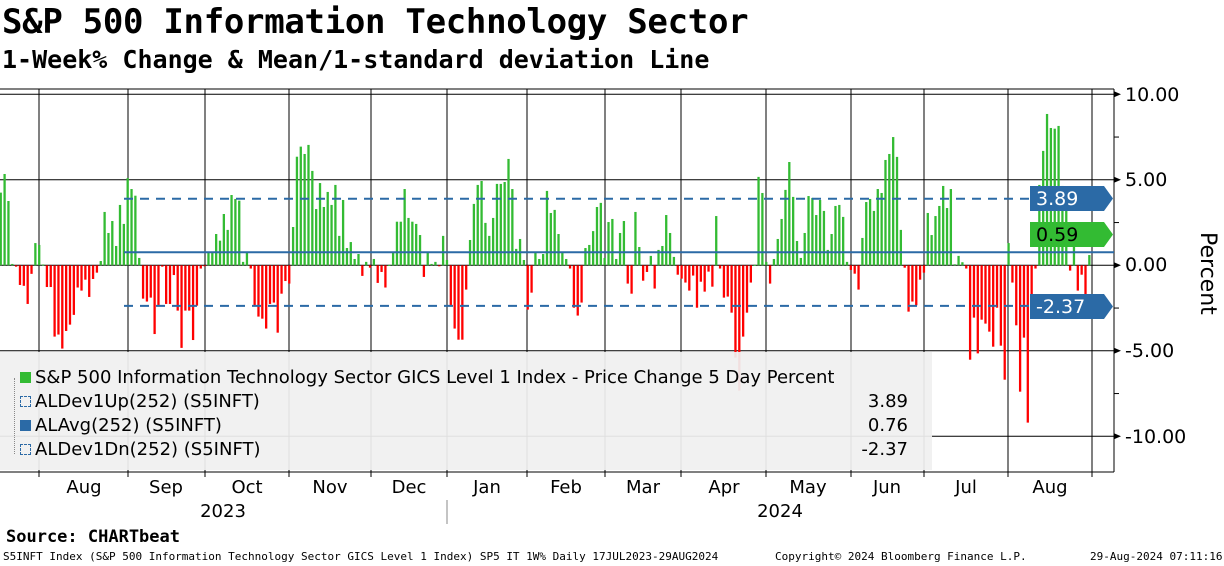 The image size is (1224, 566). Describe the element at coordinates (25, 425) in the screenshot. I see `blue-square-icon` at that location.